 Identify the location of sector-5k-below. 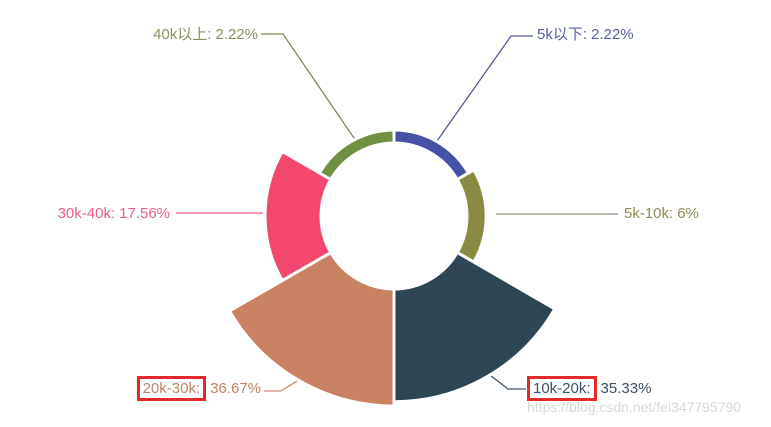
(431, 155).